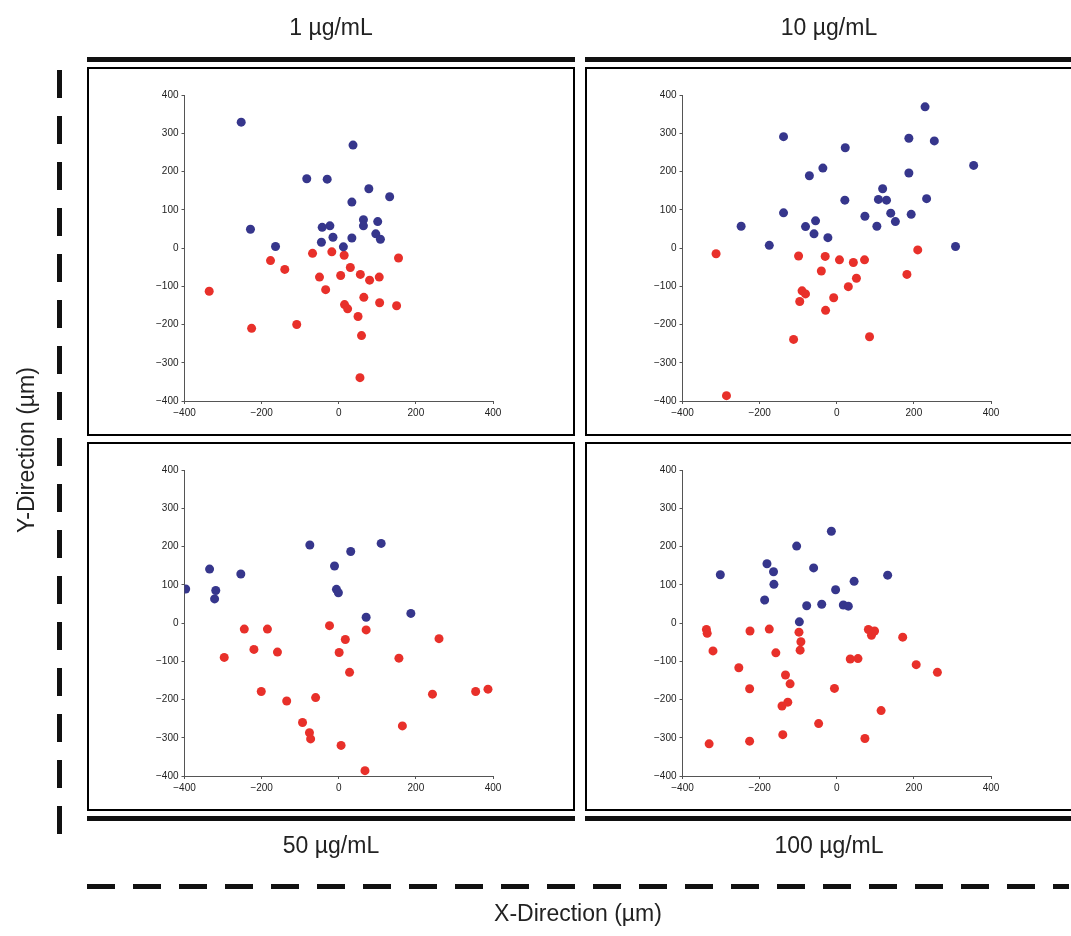  I want to click on x-tick-label: −200, so click(760, 412).